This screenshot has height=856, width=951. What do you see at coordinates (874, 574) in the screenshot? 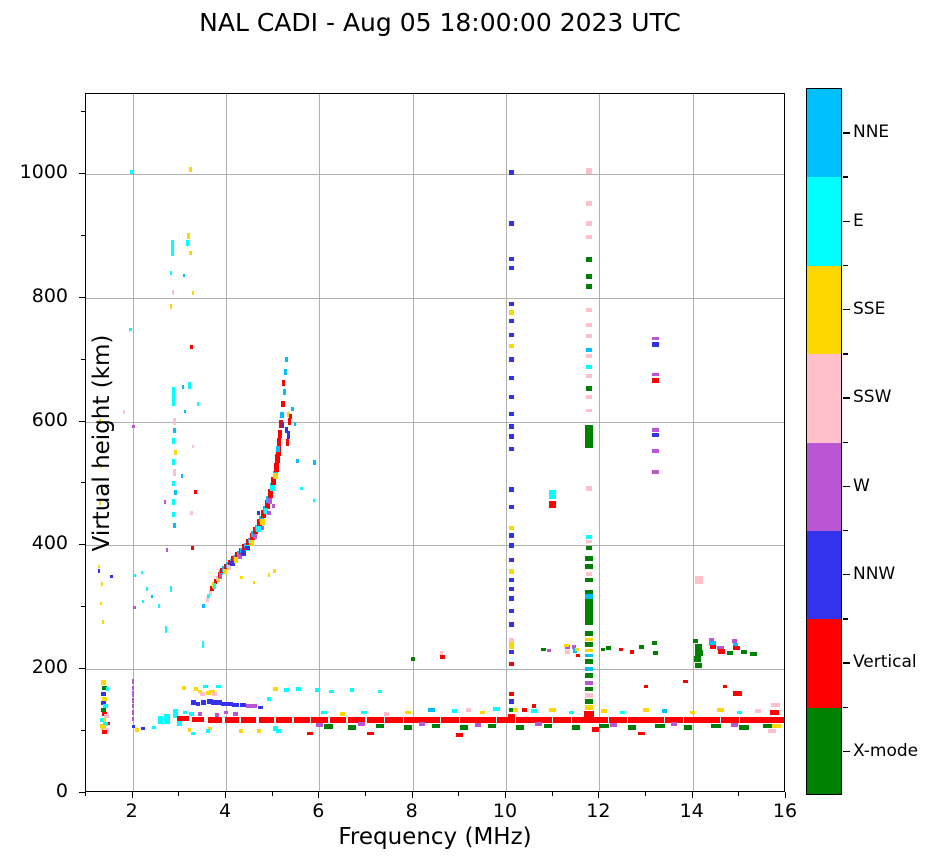
I see `colorbar-label-nnw: NNW` at bounding box center [874, 574].